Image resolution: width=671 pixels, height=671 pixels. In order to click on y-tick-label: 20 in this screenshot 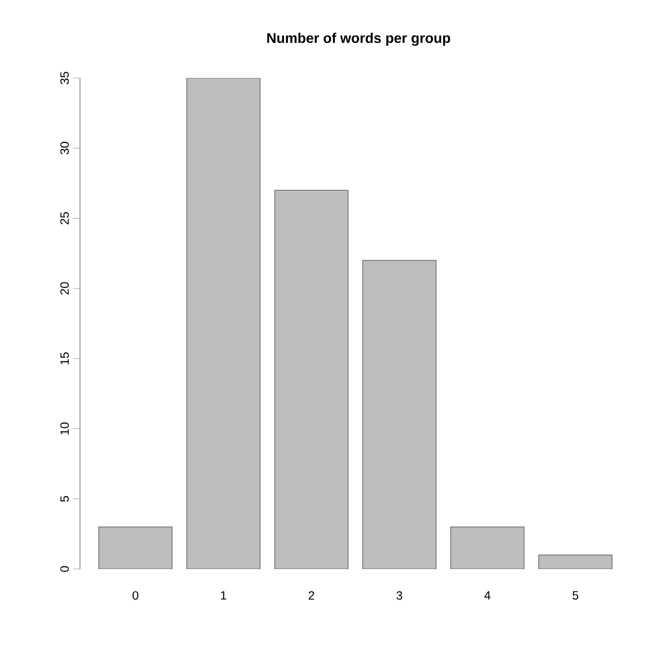, I will do `click(64, 288)`.